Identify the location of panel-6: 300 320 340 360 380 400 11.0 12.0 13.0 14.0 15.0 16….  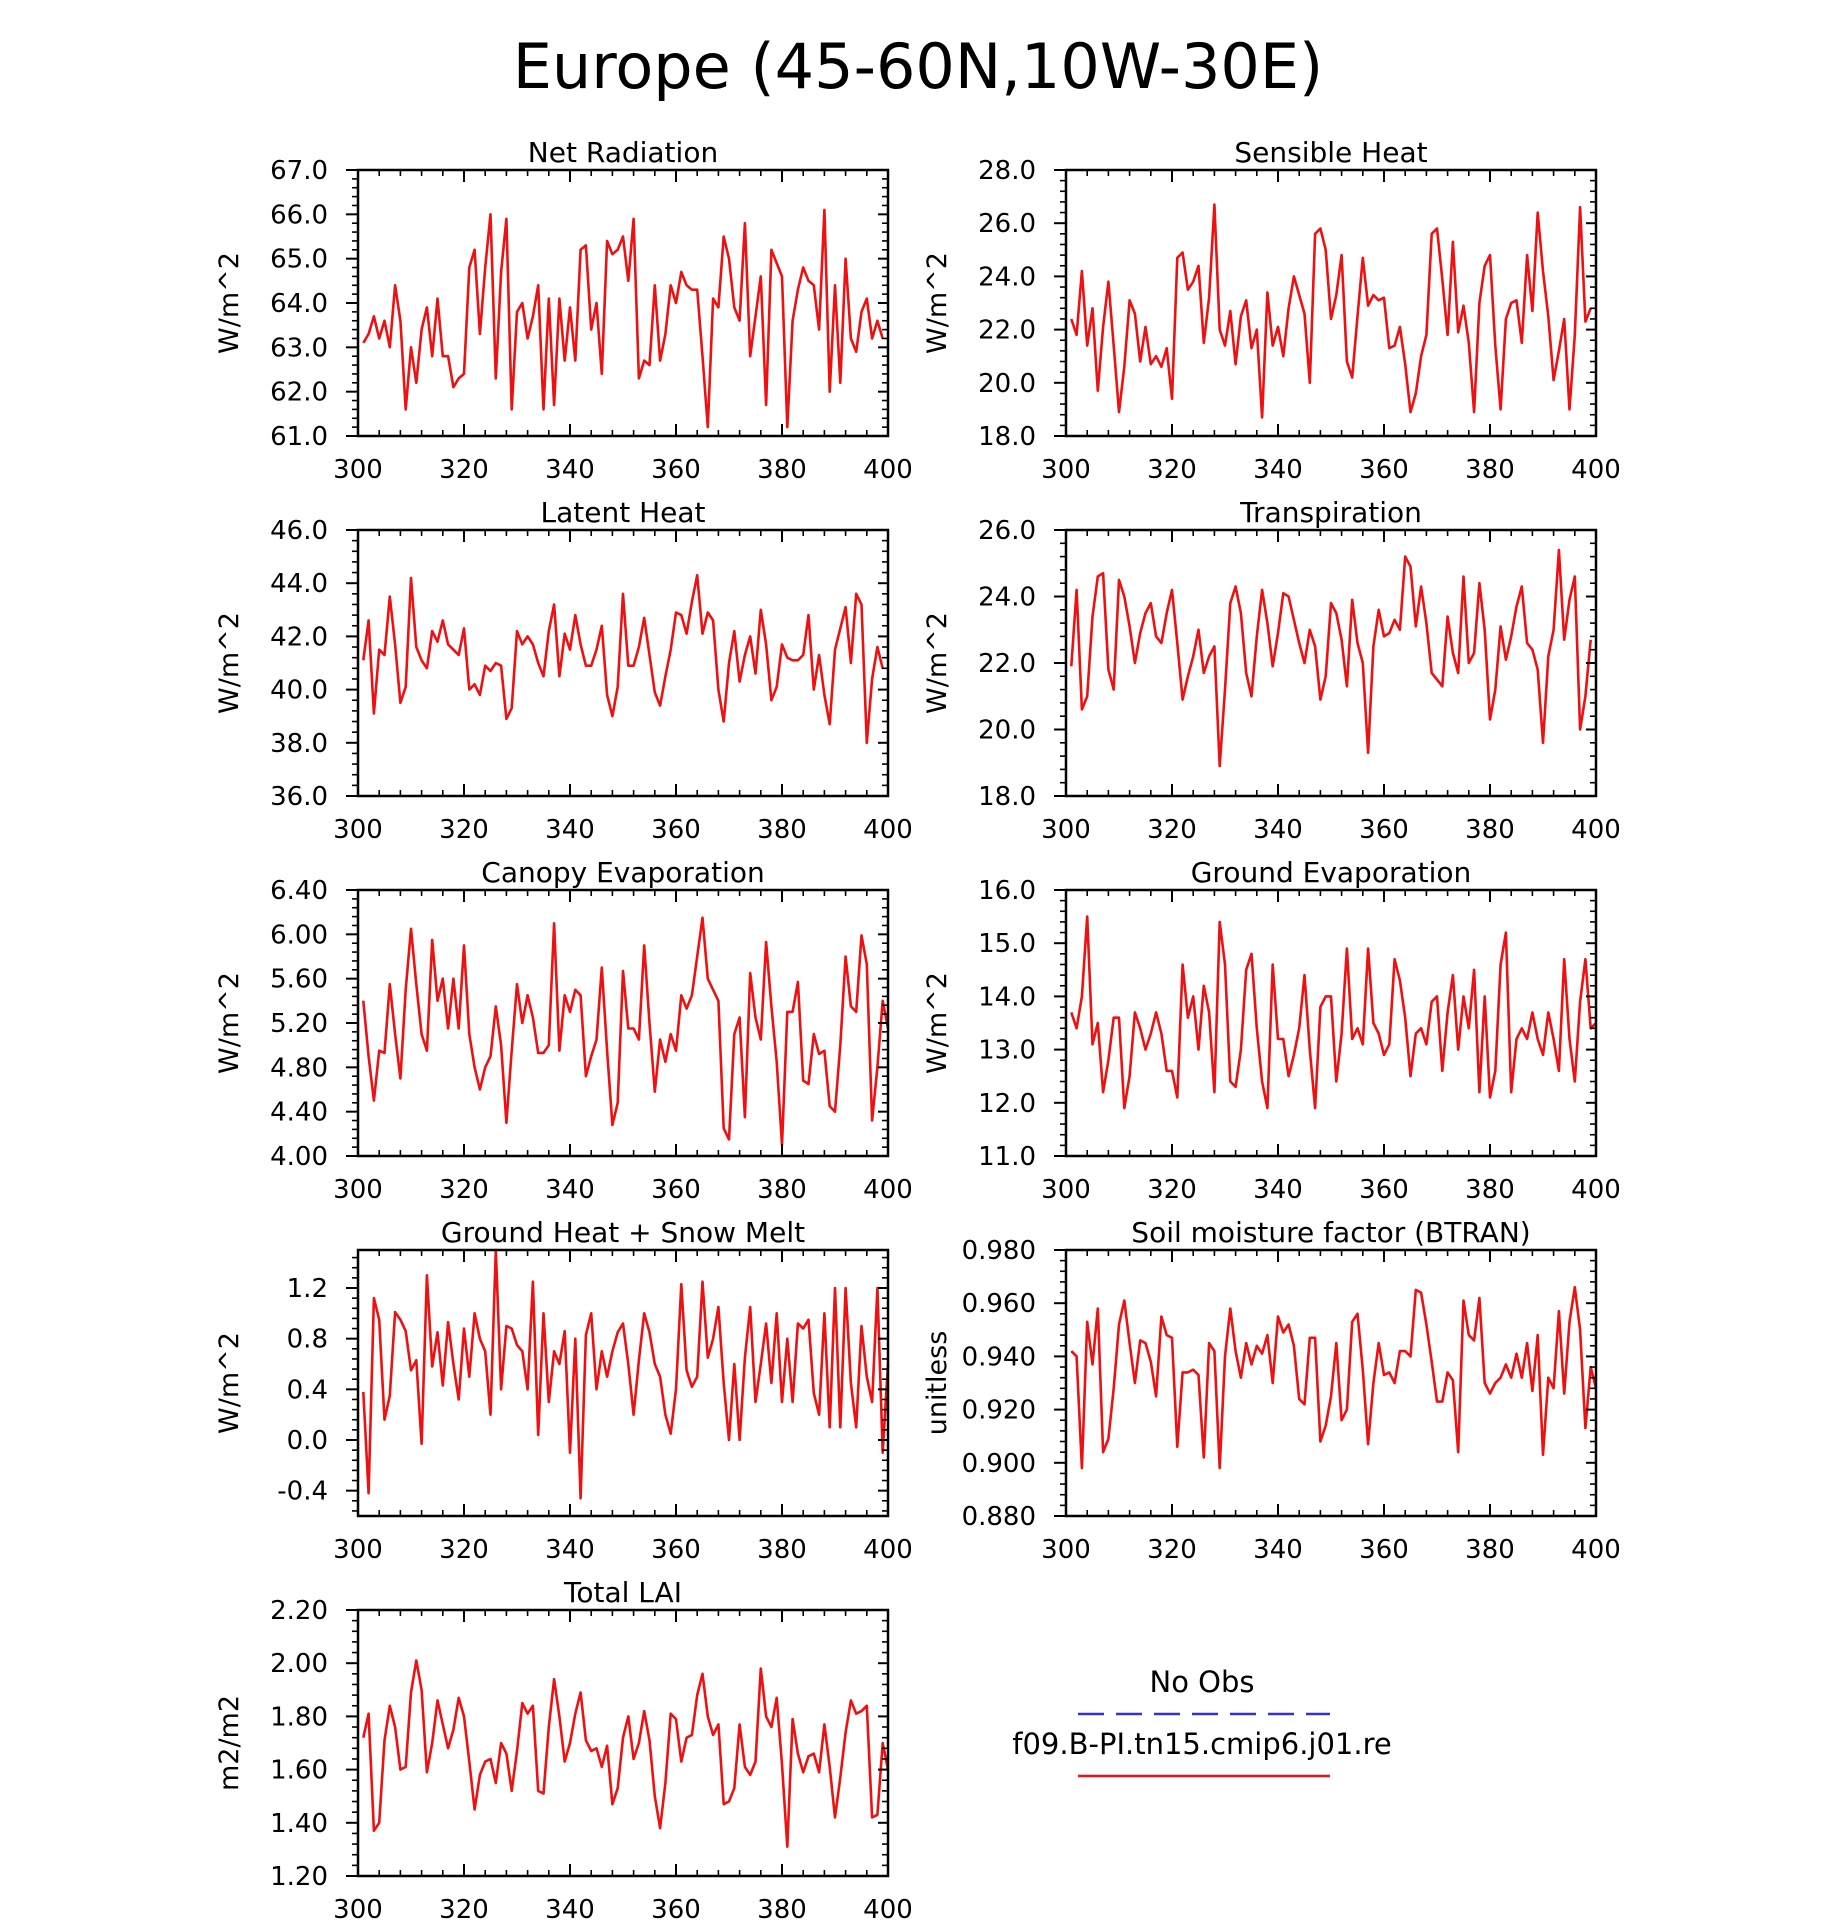
(1271, 1030).